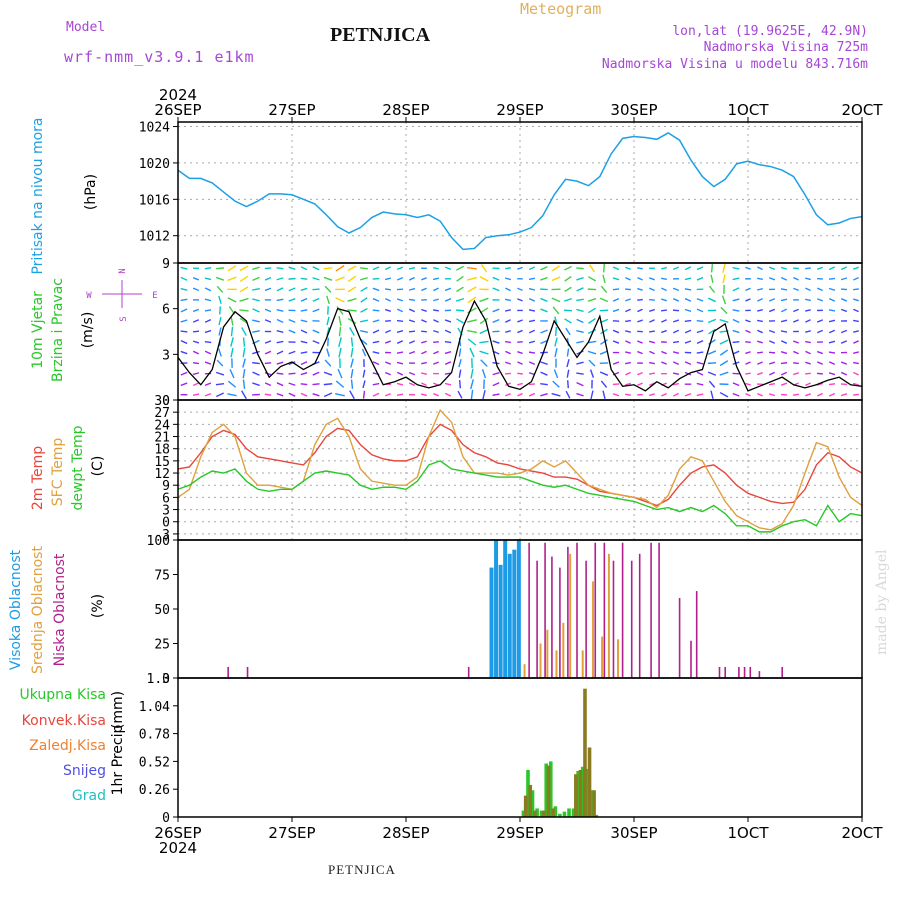 This screenshot has height=900, width=900. Describe the element at coordinates (91, 192) in the screenshot. I see `pressure-unit: (hPa)` at that location.